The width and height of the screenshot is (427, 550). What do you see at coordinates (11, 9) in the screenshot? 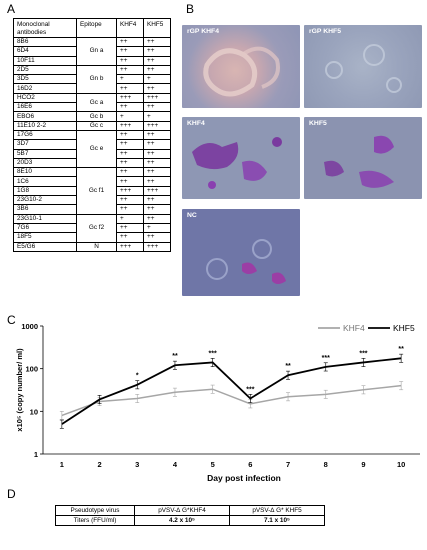
I see `panel-label-a: A` at bounding box center [11, 9].